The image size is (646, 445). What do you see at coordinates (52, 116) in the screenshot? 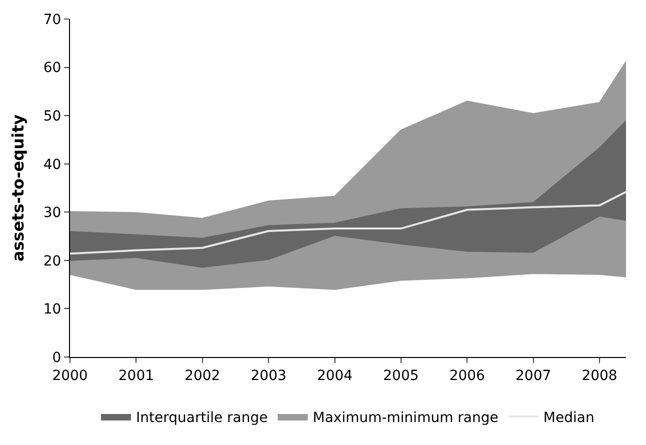
I see `y-tick-label: 50` at bounding box center [52, 116].